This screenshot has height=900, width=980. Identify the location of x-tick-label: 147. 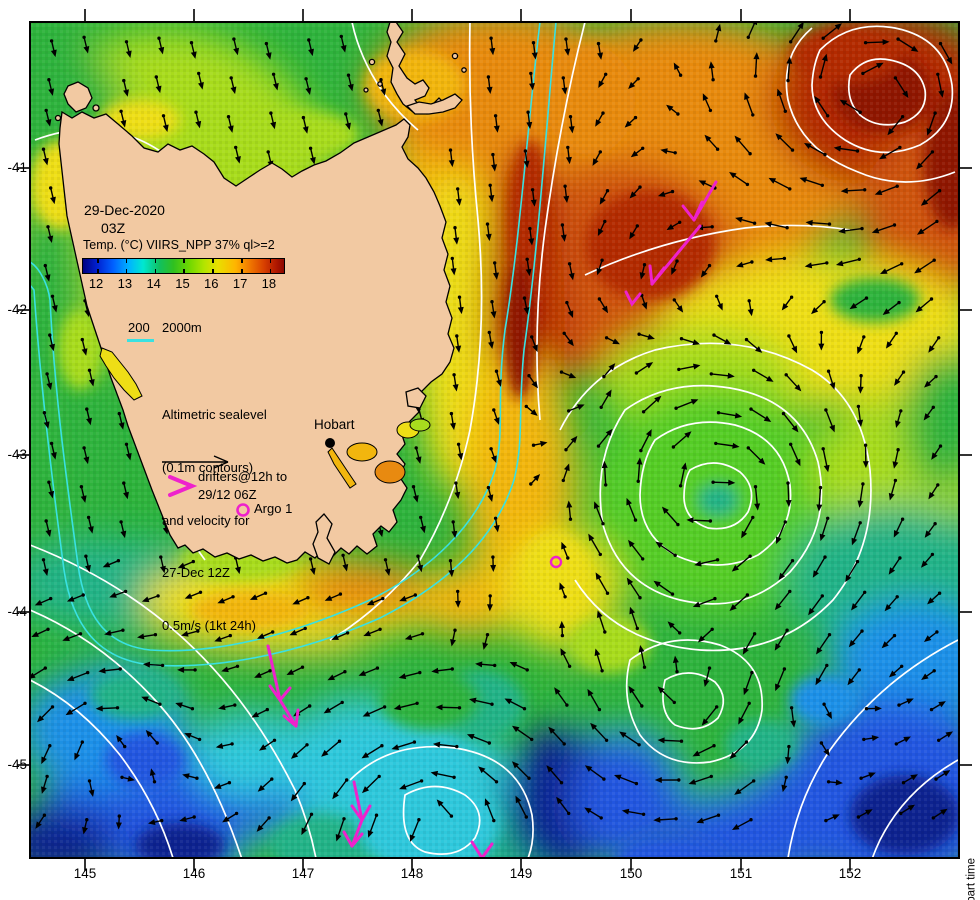
(303, 873).